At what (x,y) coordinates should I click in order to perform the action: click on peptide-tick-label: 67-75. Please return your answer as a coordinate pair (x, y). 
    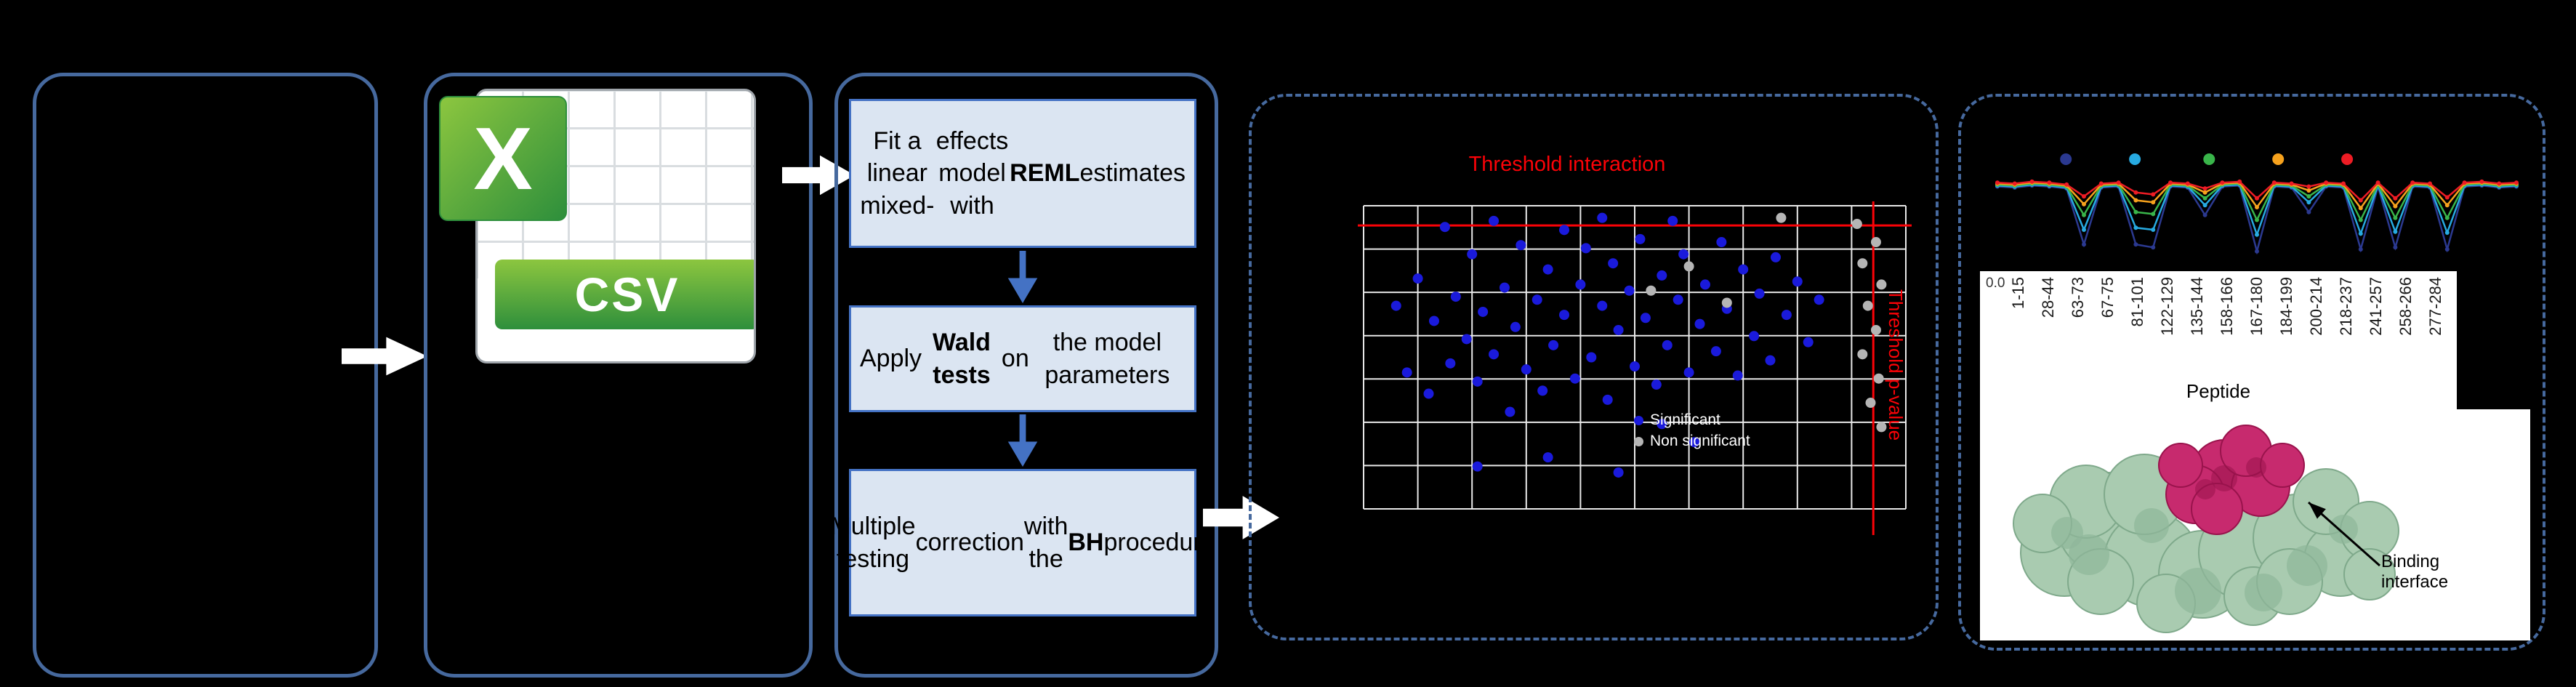
    Looking at the image, I should click on (2107, 297).